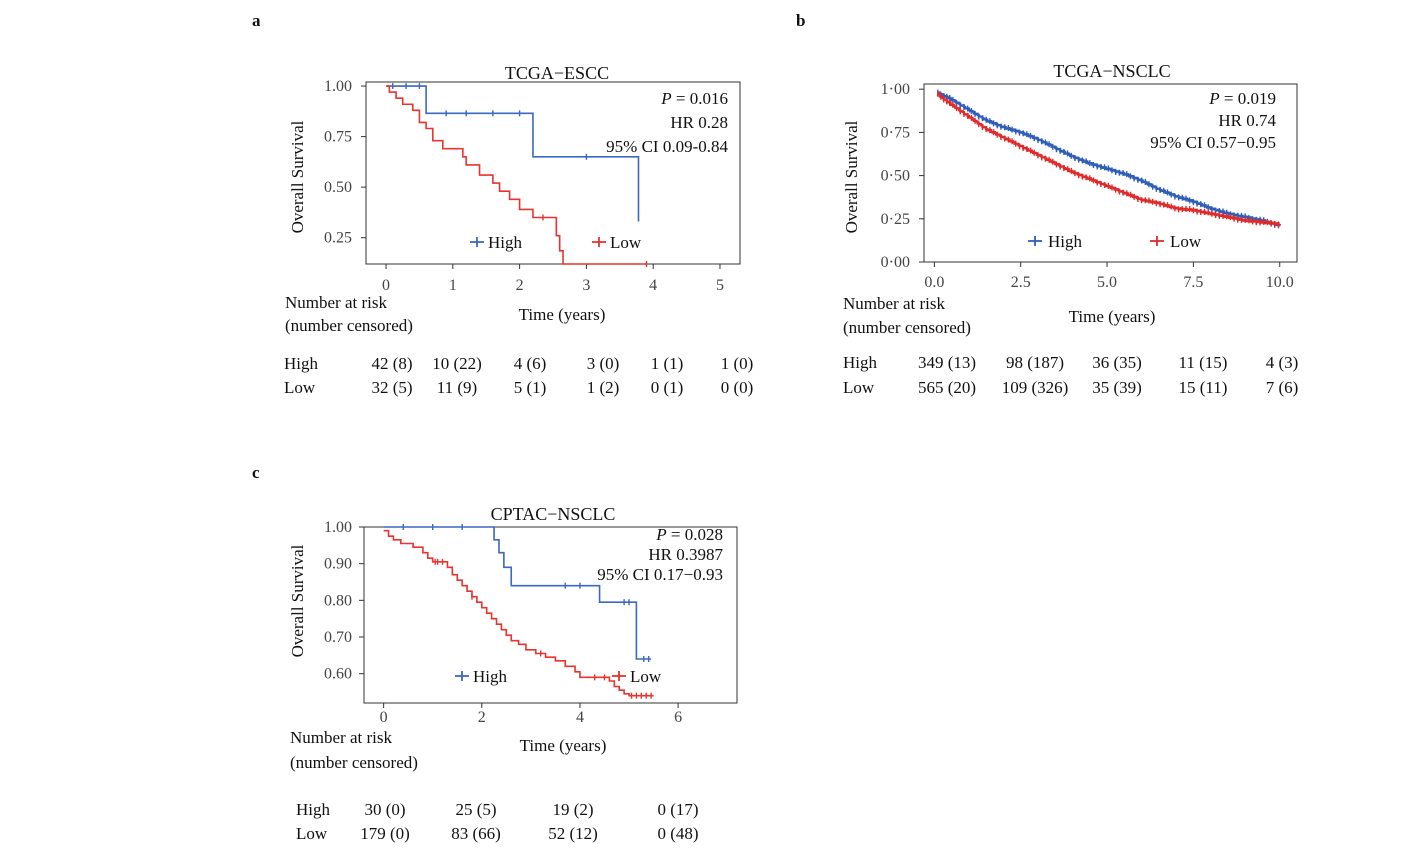  What do you see at coordinates (895, 132) in the screenshot?
I see `y-tick-label: 0·75` at bounding box center [895, 132].